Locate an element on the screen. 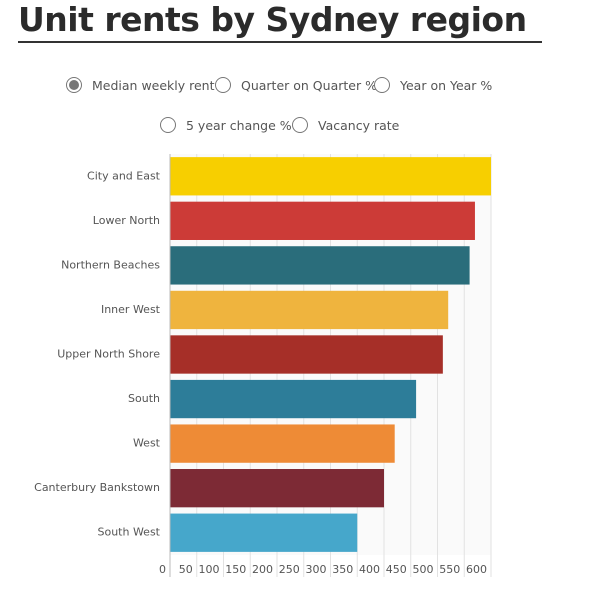 Image resolution: width=603 pixels, height=601 pixels. radio-label: Median weekly rent is located at coordinates (153, 85).